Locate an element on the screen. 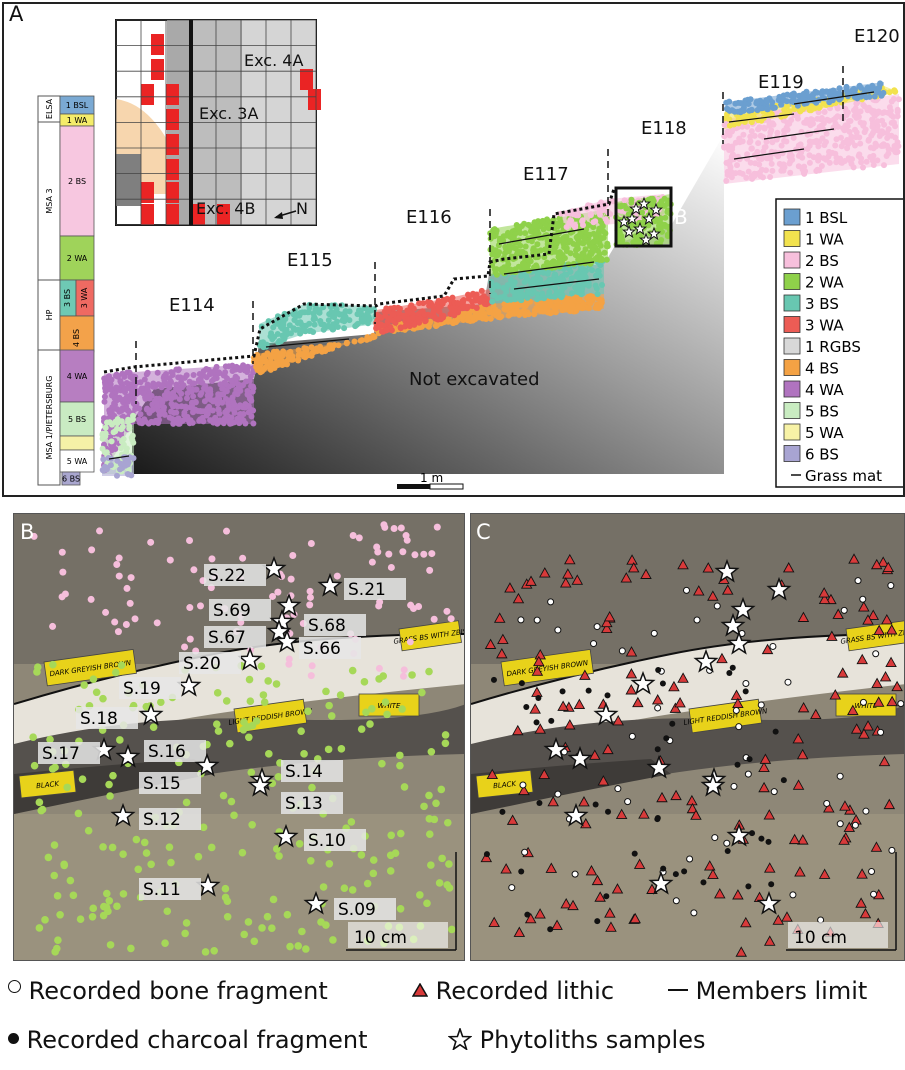  svg-text: BLACK is located at coordinates (48, 785).